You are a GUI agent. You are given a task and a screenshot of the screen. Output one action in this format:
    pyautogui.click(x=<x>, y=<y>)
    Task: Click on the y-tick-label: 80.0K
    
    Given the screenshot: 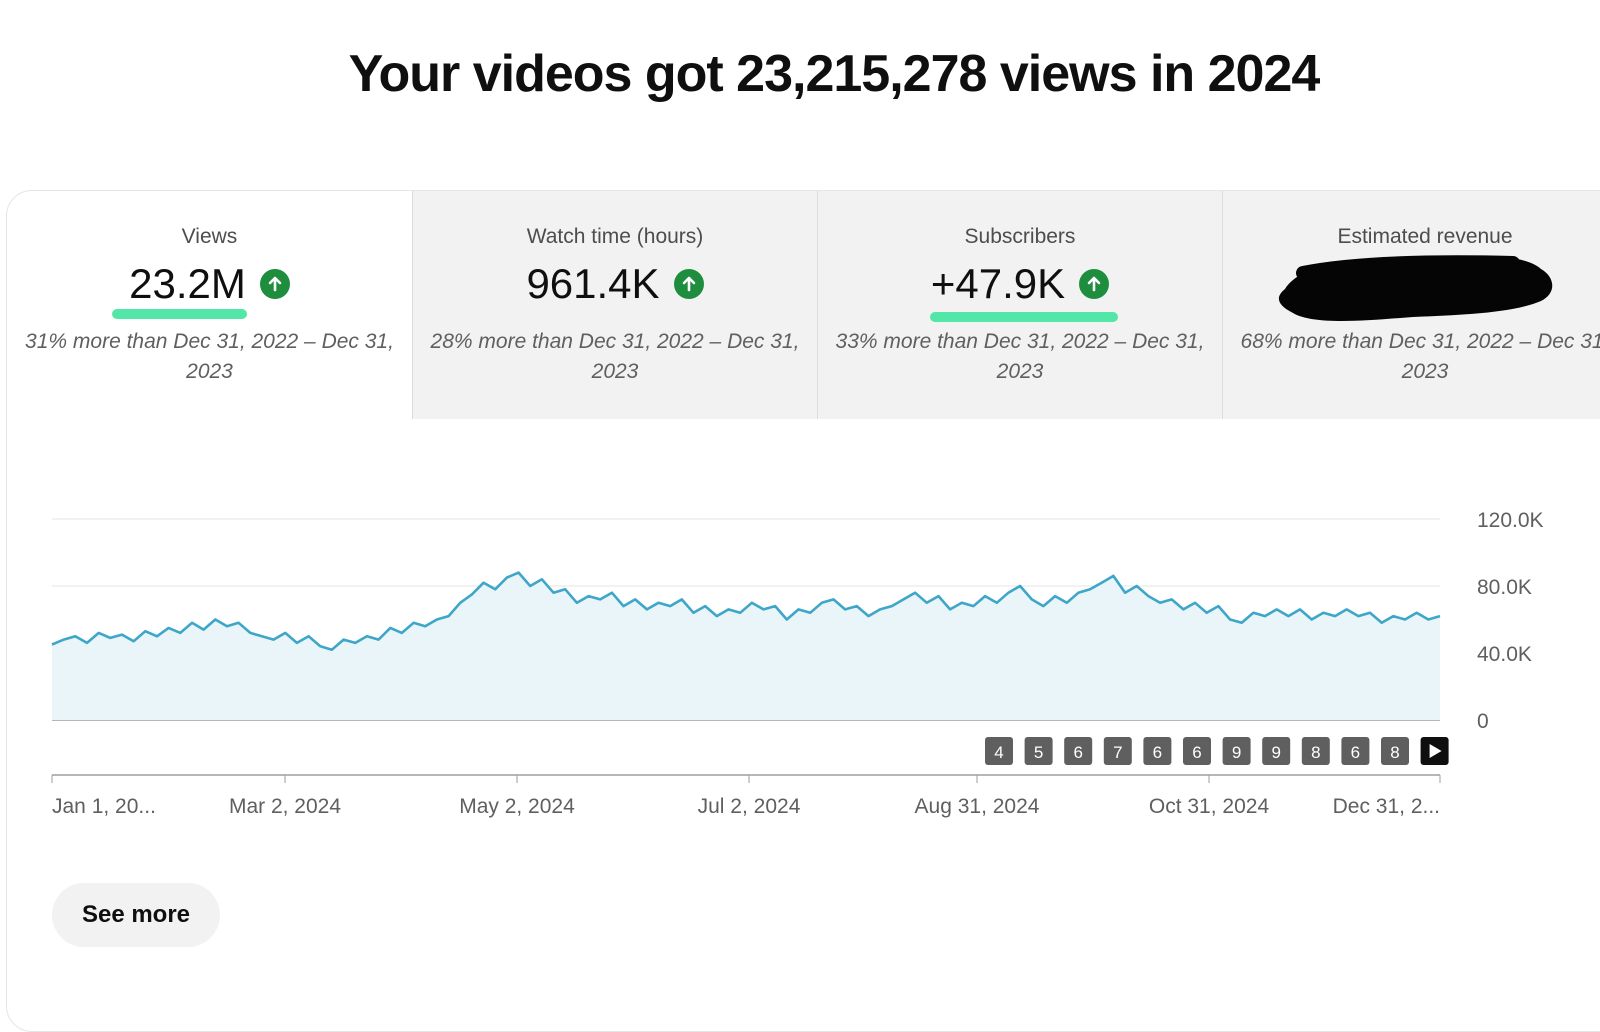 What is the action you would take?
    pyautogui.click(x=1504, y=587)
    